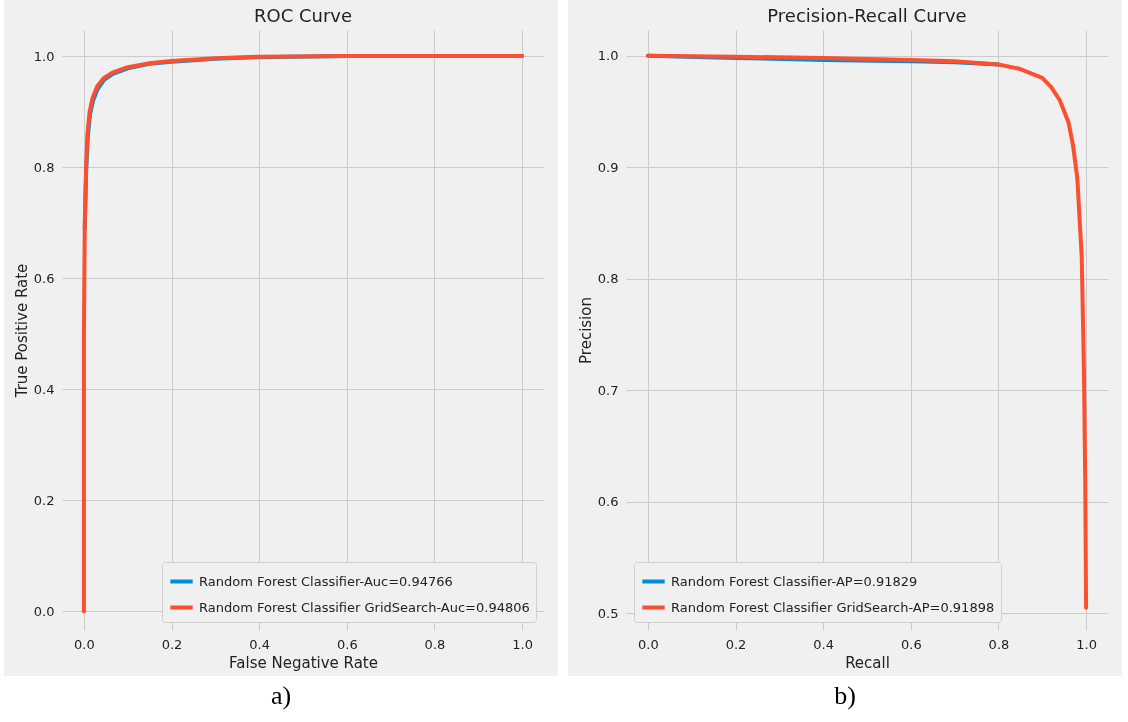  I want to click on chart-title: ROC Curve, so click(303, 15).